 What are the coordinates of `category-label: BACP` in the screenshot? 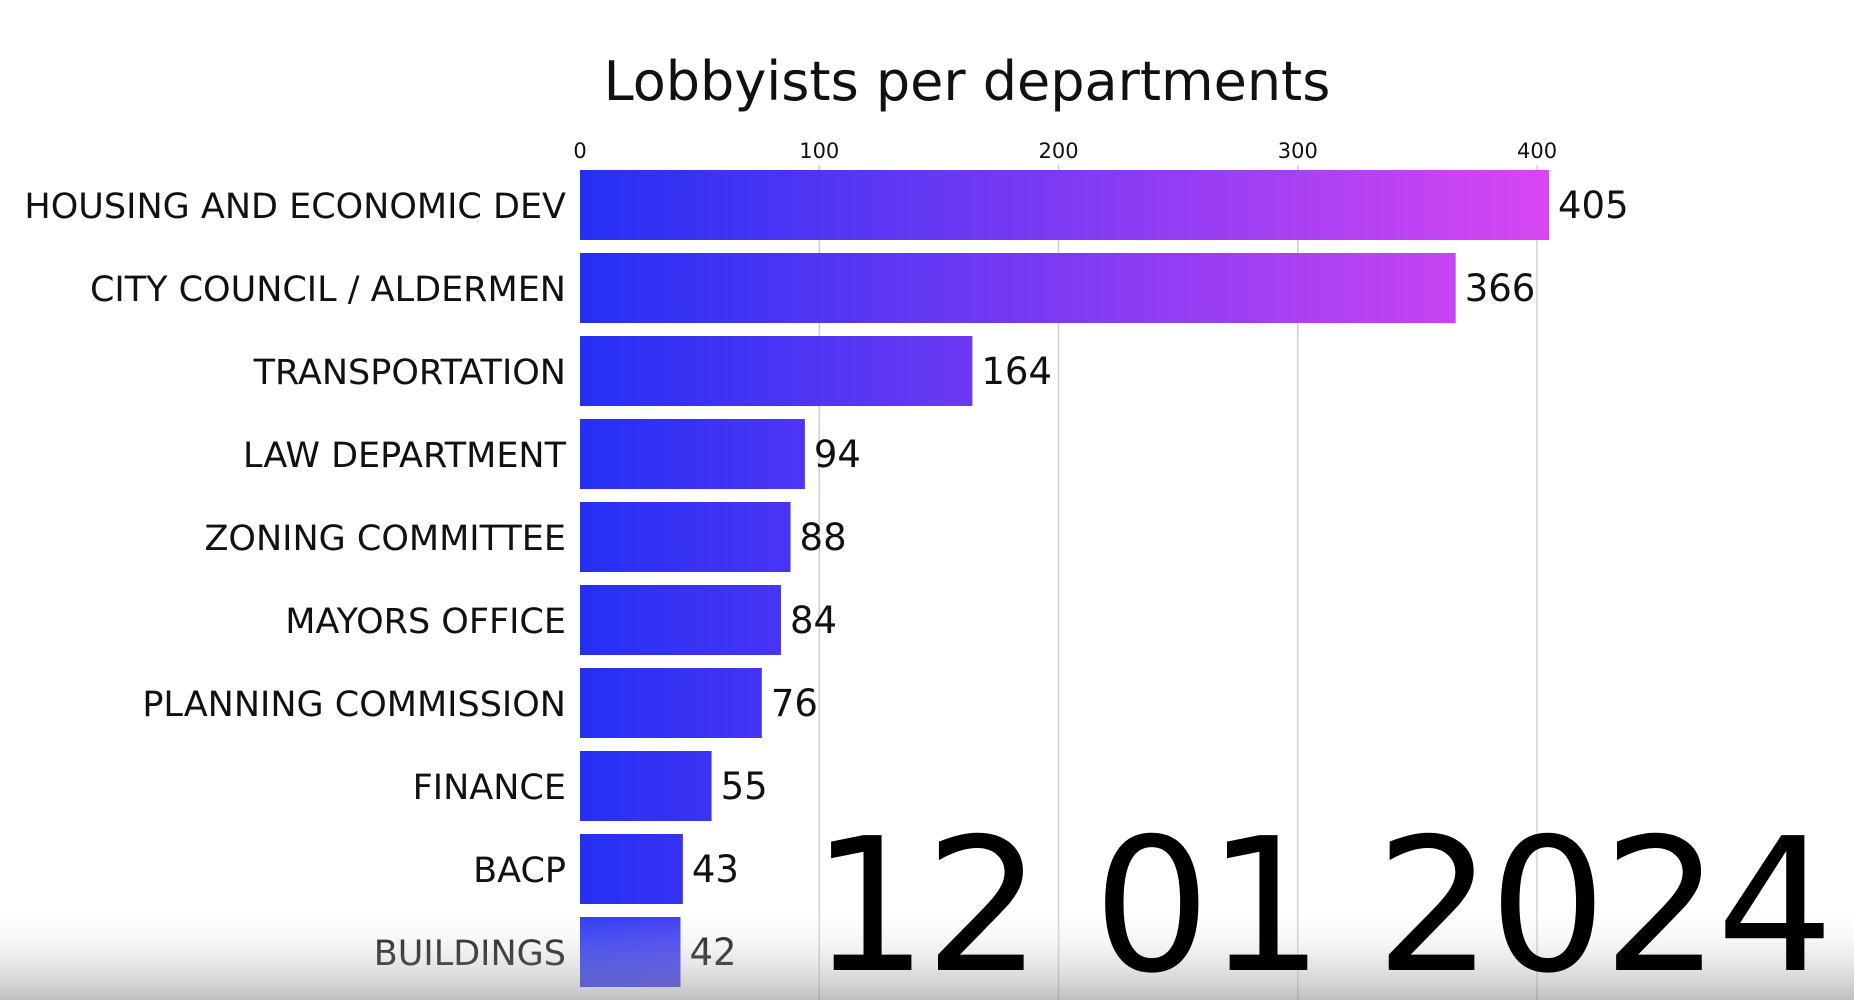 It's located at (519, 871).